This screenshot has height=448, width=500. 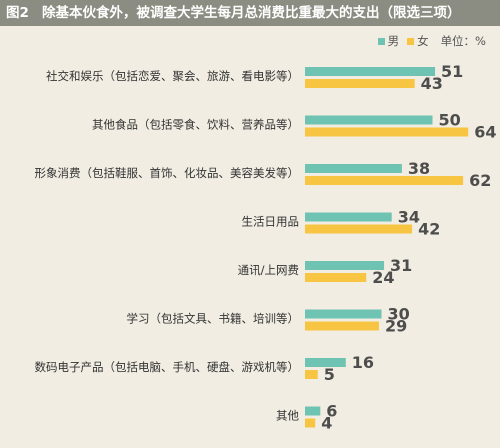 I want to click on value-label-male: 30, so click(x=399, y=314).